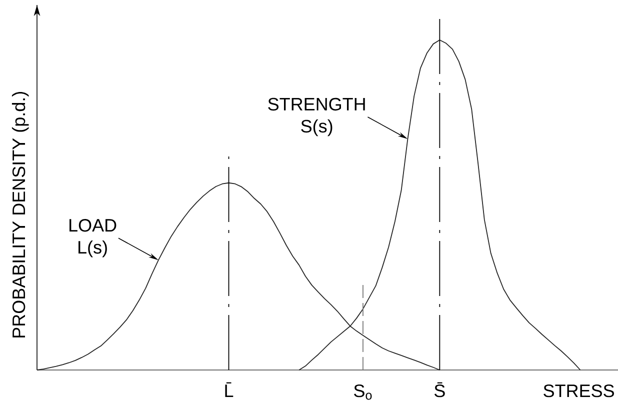  What do you see at coordinates (229, 389) in the screenshot?
I see `x-tick-label: L̄` at bounding box center [229, 389].